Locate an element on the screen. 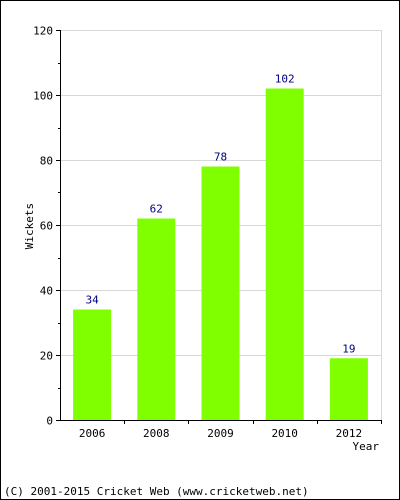  data-label-2006: 34 is located at coordinates (92, 300).